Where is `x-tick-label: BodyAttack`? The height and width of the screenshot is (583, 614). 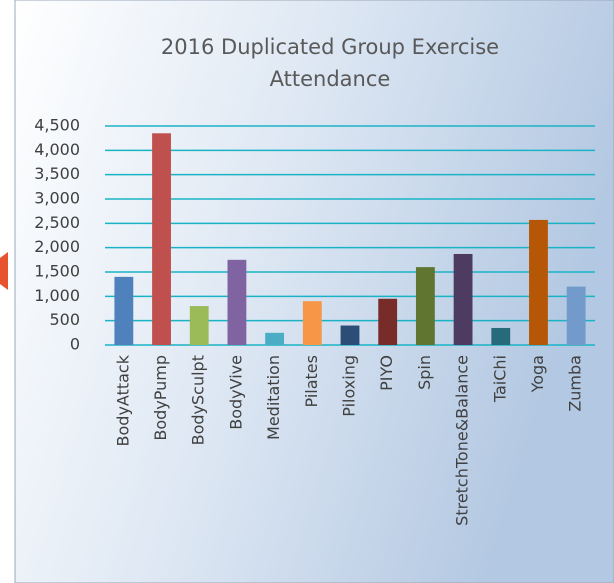
x-tick-label: BodyAttack is located at coordinates (122, 400).